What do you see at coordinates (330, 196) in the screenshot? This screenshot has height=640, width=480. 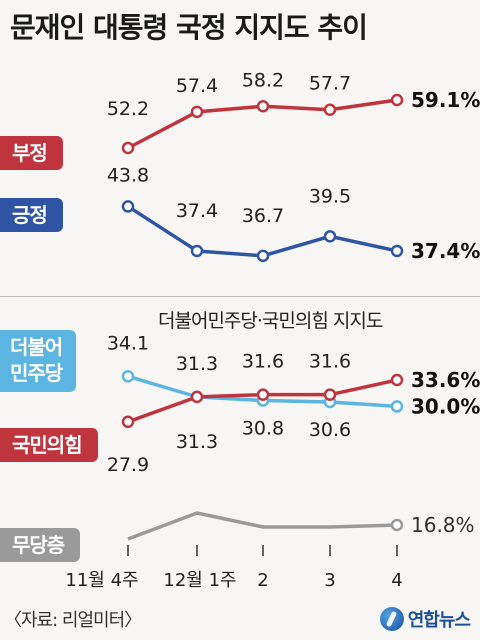 I see `data-label-positive-4: 39.5` at bounding box center [330, 196].